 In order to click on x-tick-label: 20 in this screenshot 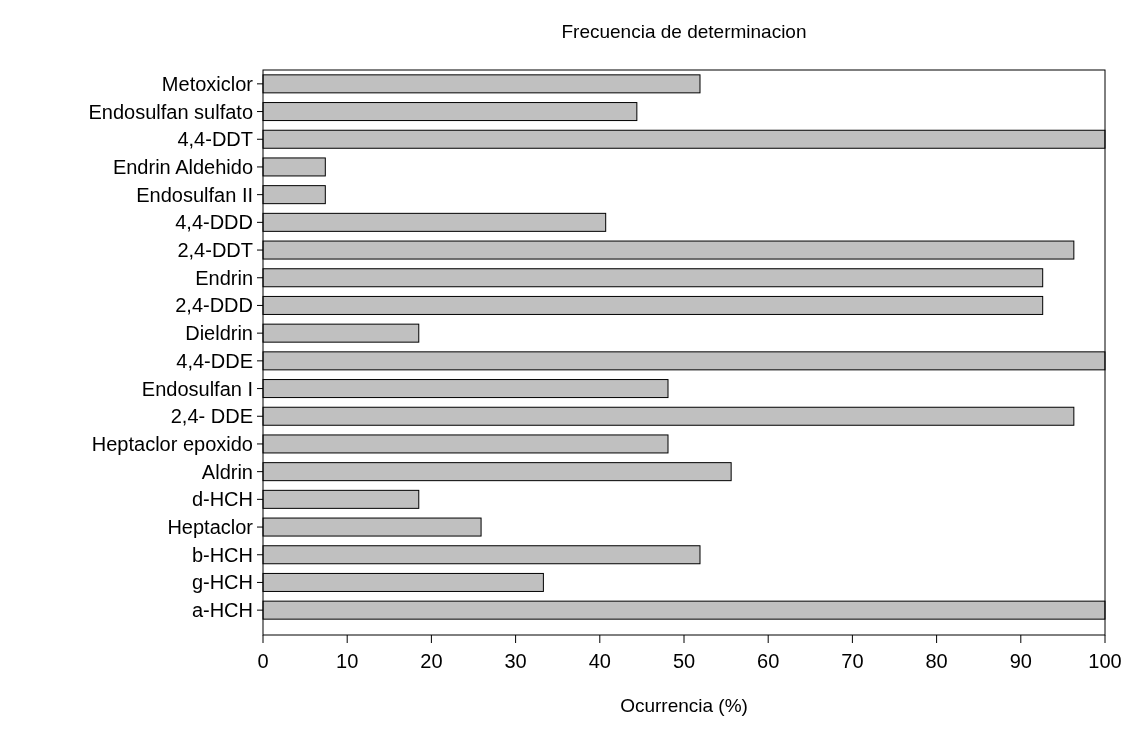, I will do `click(431, 661)`.